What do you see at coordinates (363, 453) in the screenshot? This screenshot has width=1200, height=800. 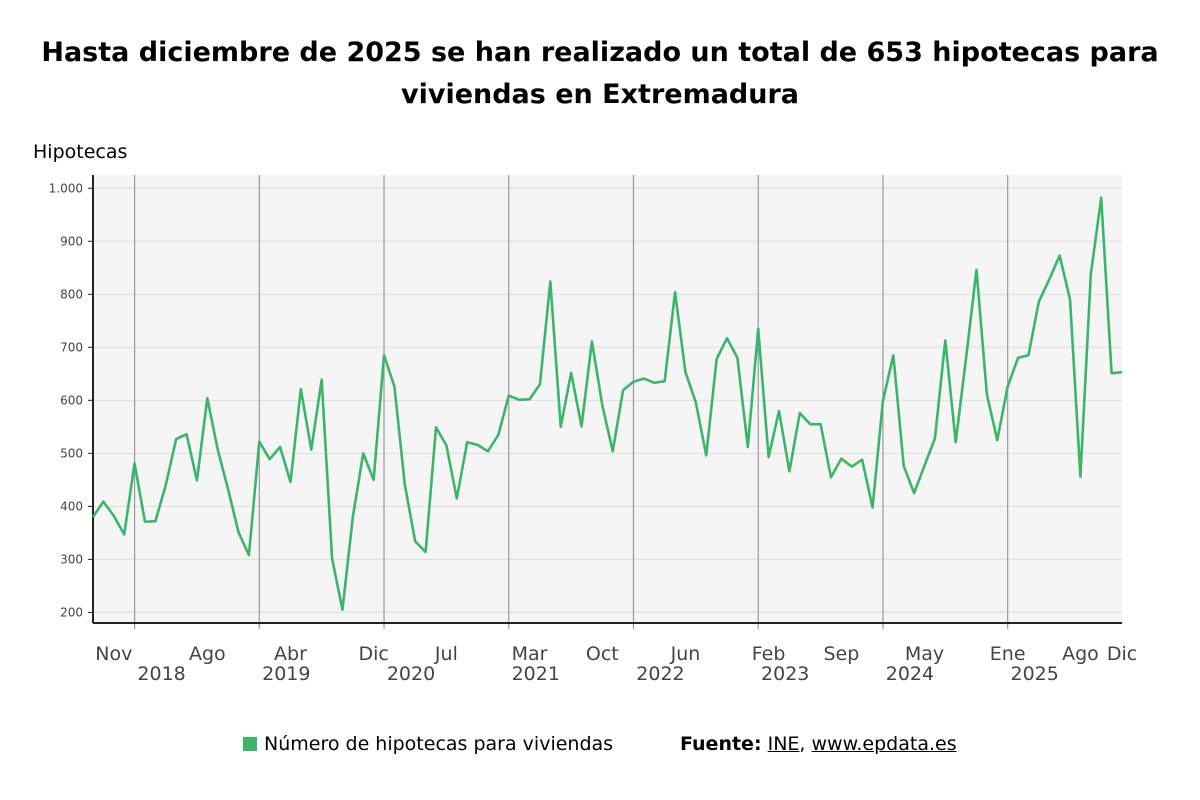 I see `data-point: 500` at bounding box center [363, 453].